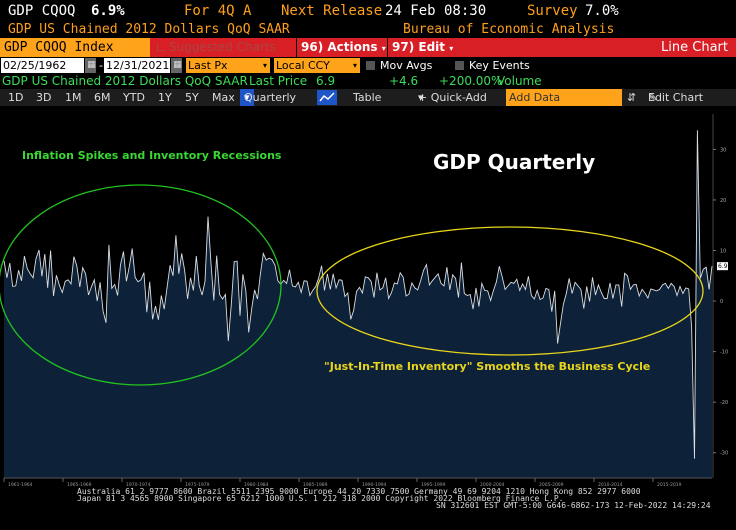  Describe the element at coordinates (610, 485) in the screenshot. I see `x-tick-label: 2010-2014` at that location.